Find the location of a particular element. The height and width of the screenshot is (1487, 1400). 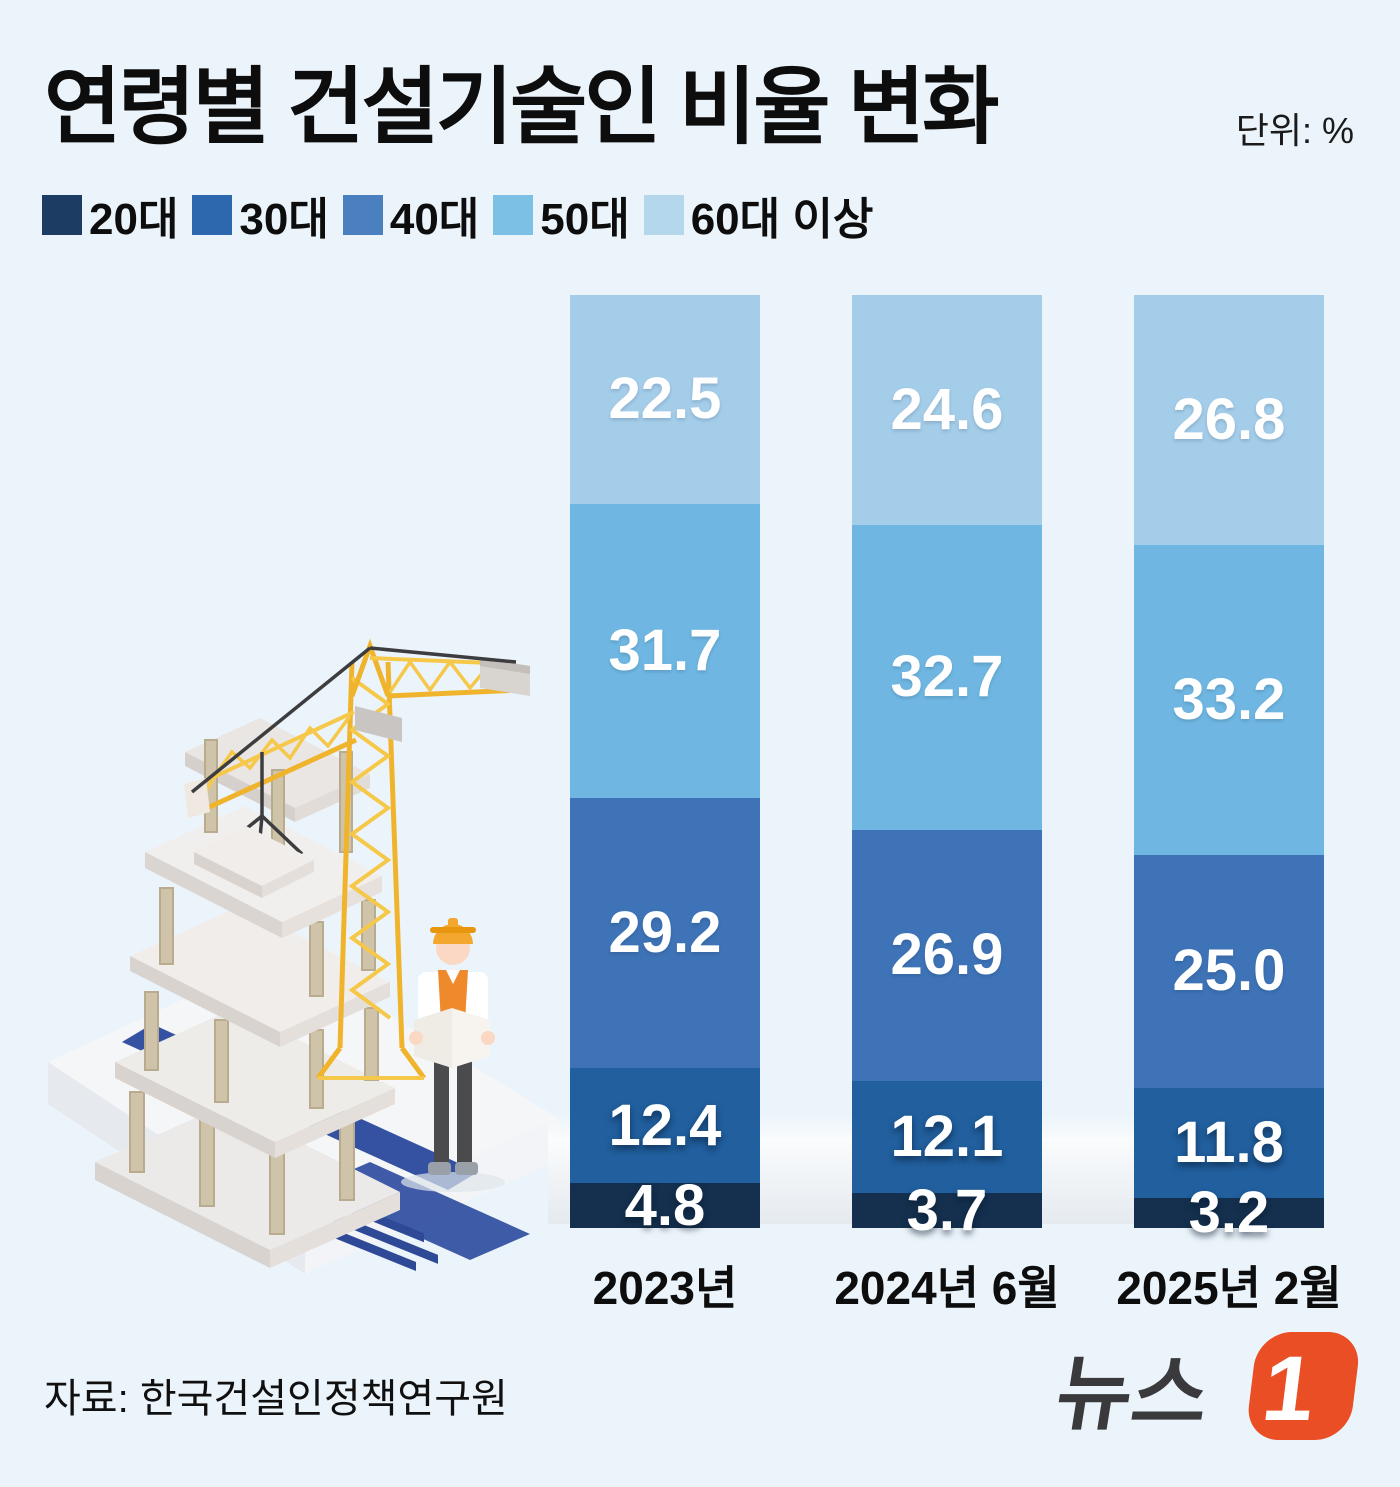

bar-segment: 26.8 is located at coordinates (1229, 420).